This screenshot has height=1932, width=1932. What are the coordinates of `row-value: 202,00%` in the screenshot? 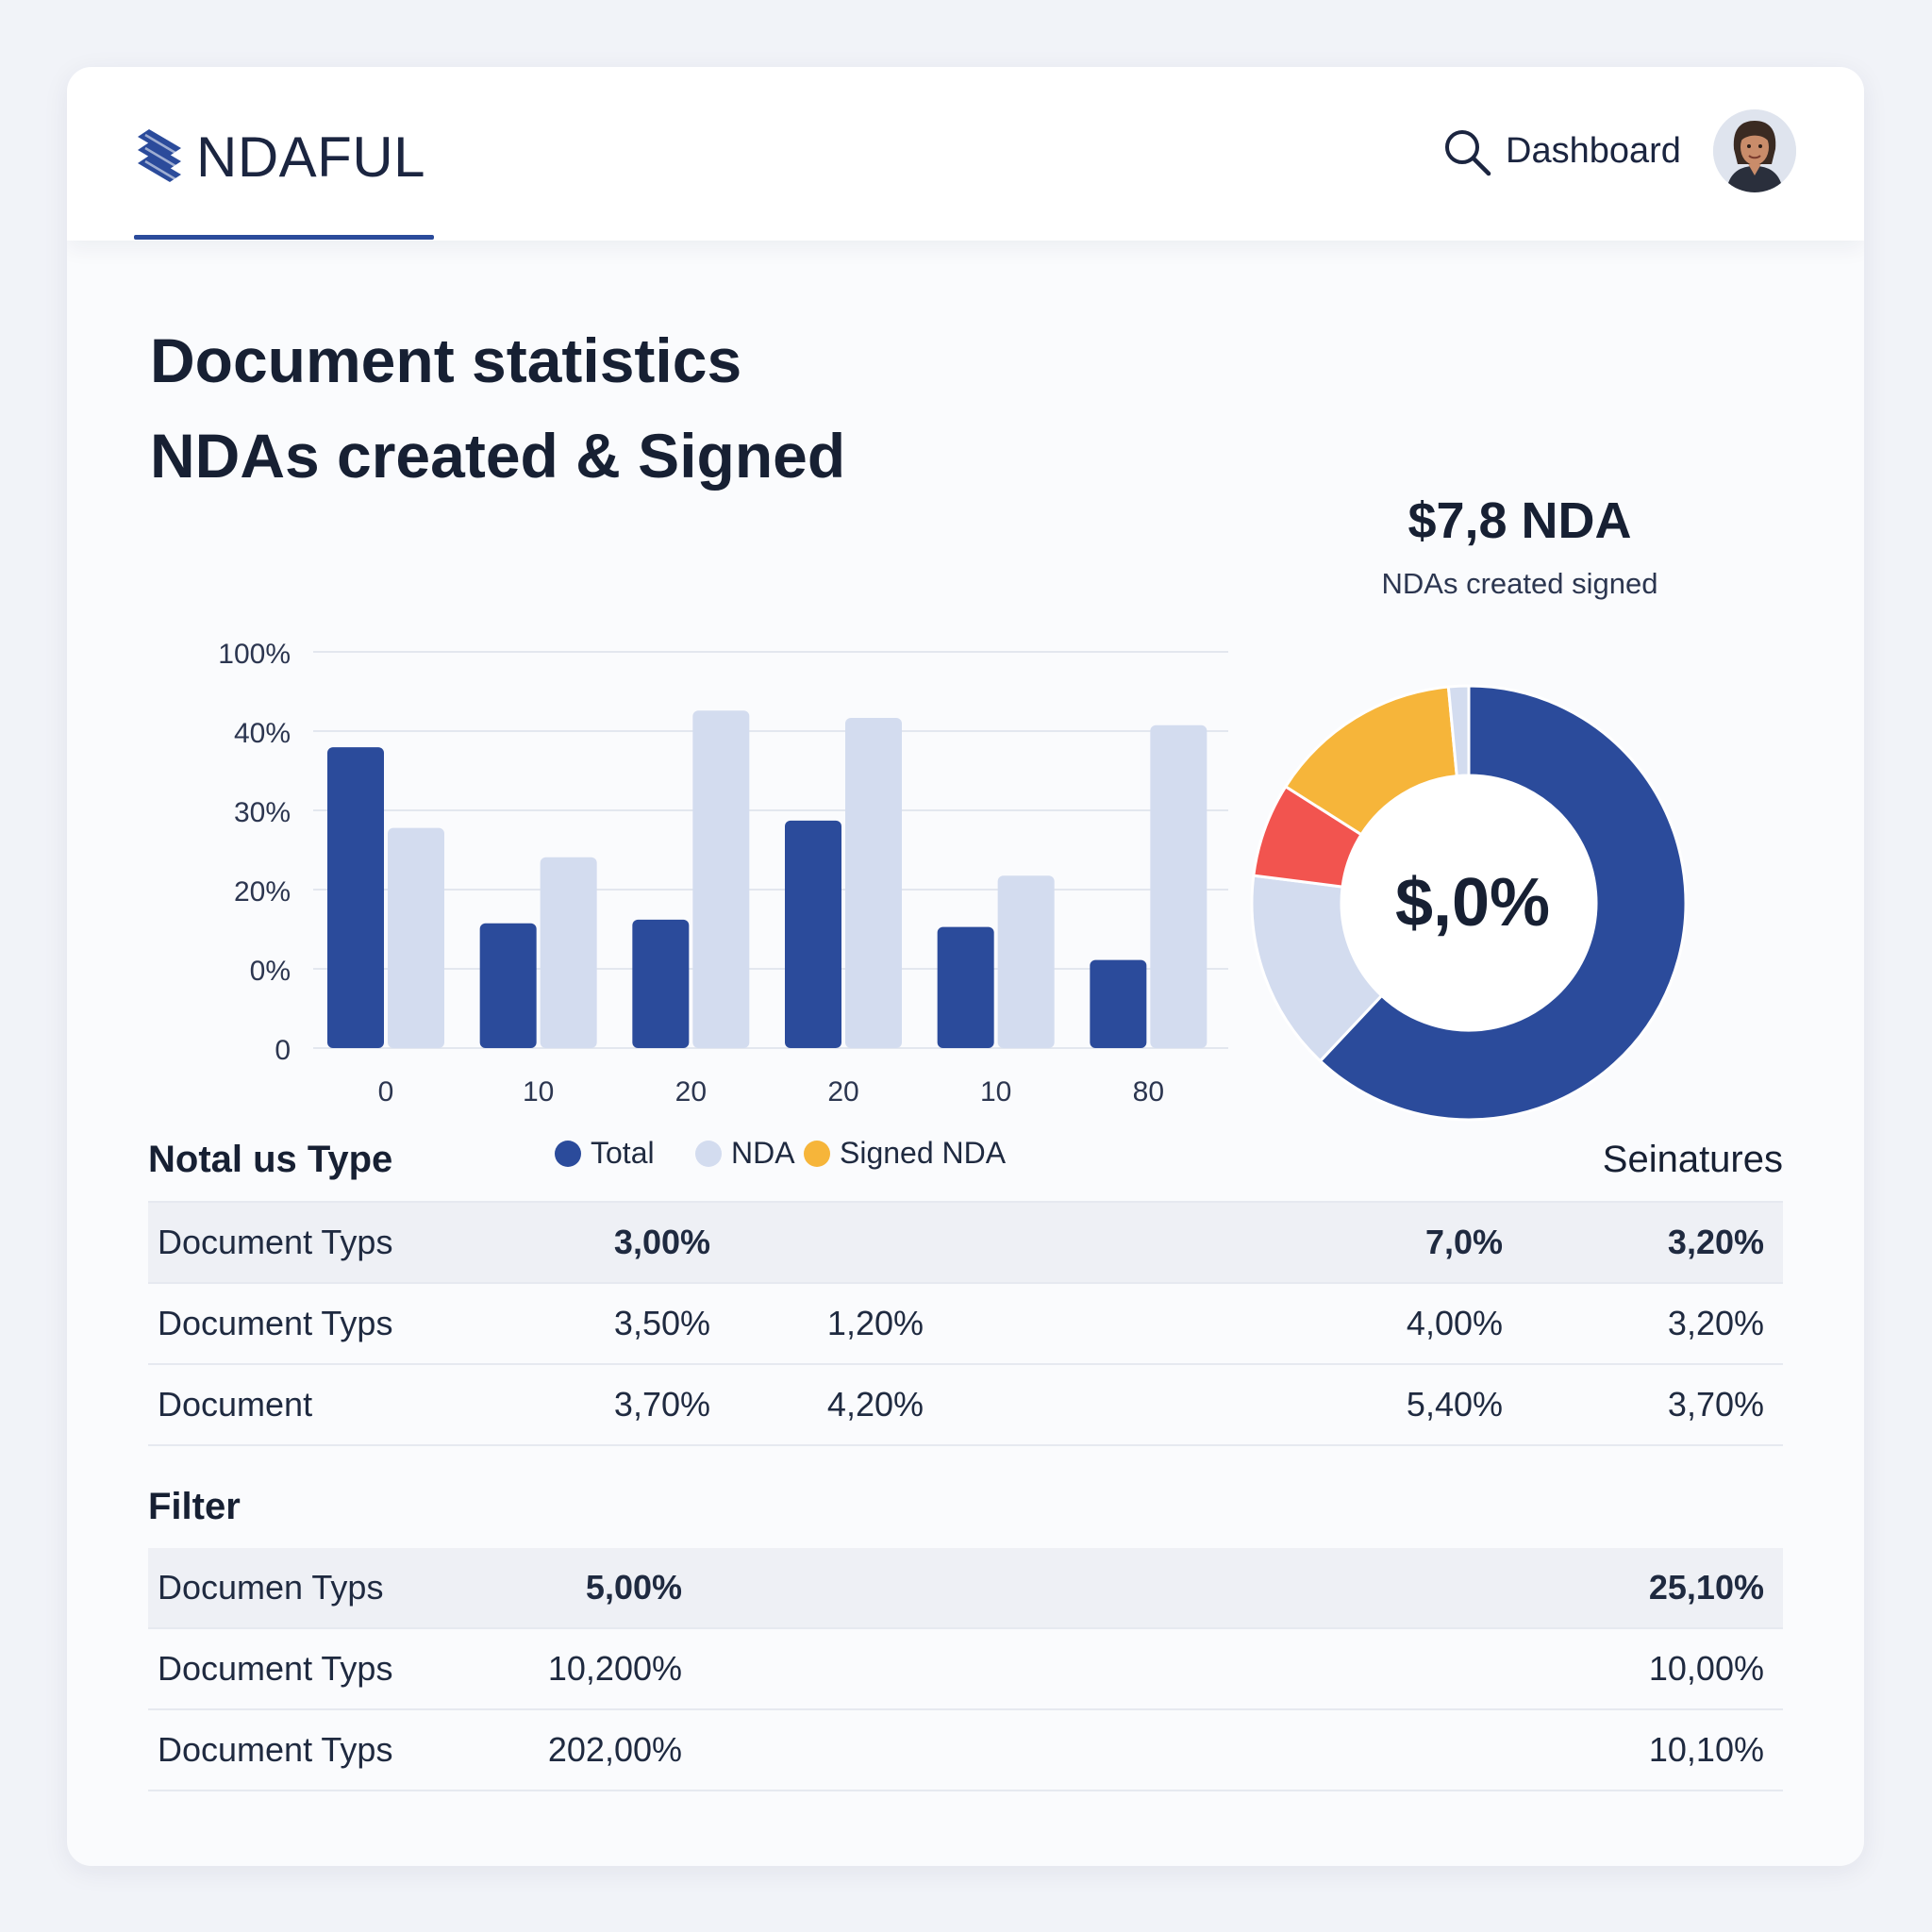 It's located at (615, 1750).